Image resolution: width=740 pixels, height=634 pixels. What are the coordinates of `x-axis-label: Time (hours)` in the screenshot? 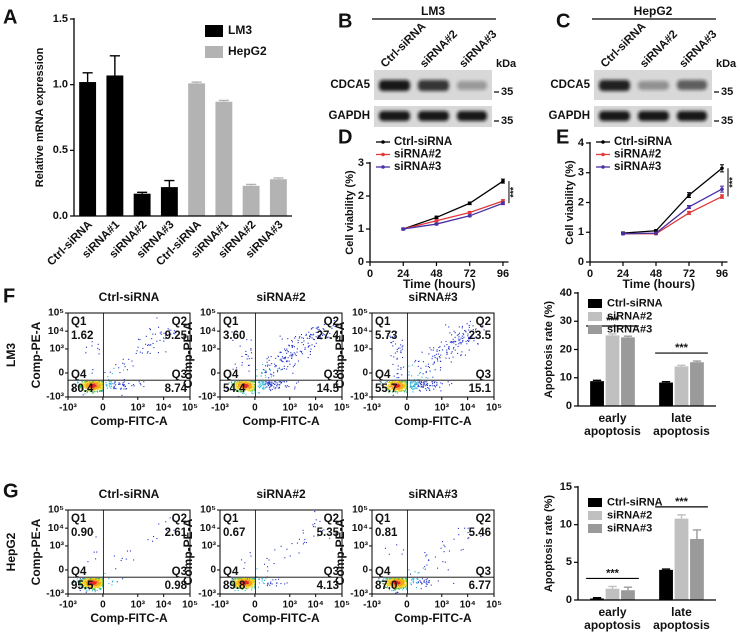 It's located at (659, 284).